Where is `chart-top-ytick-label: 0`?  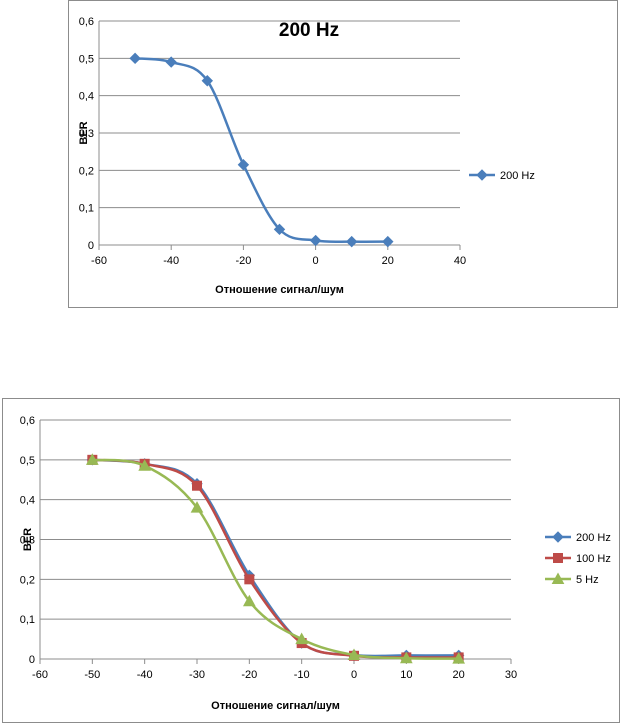
chart-top-ytick-label: 0 is located at coordinates (91, 246).